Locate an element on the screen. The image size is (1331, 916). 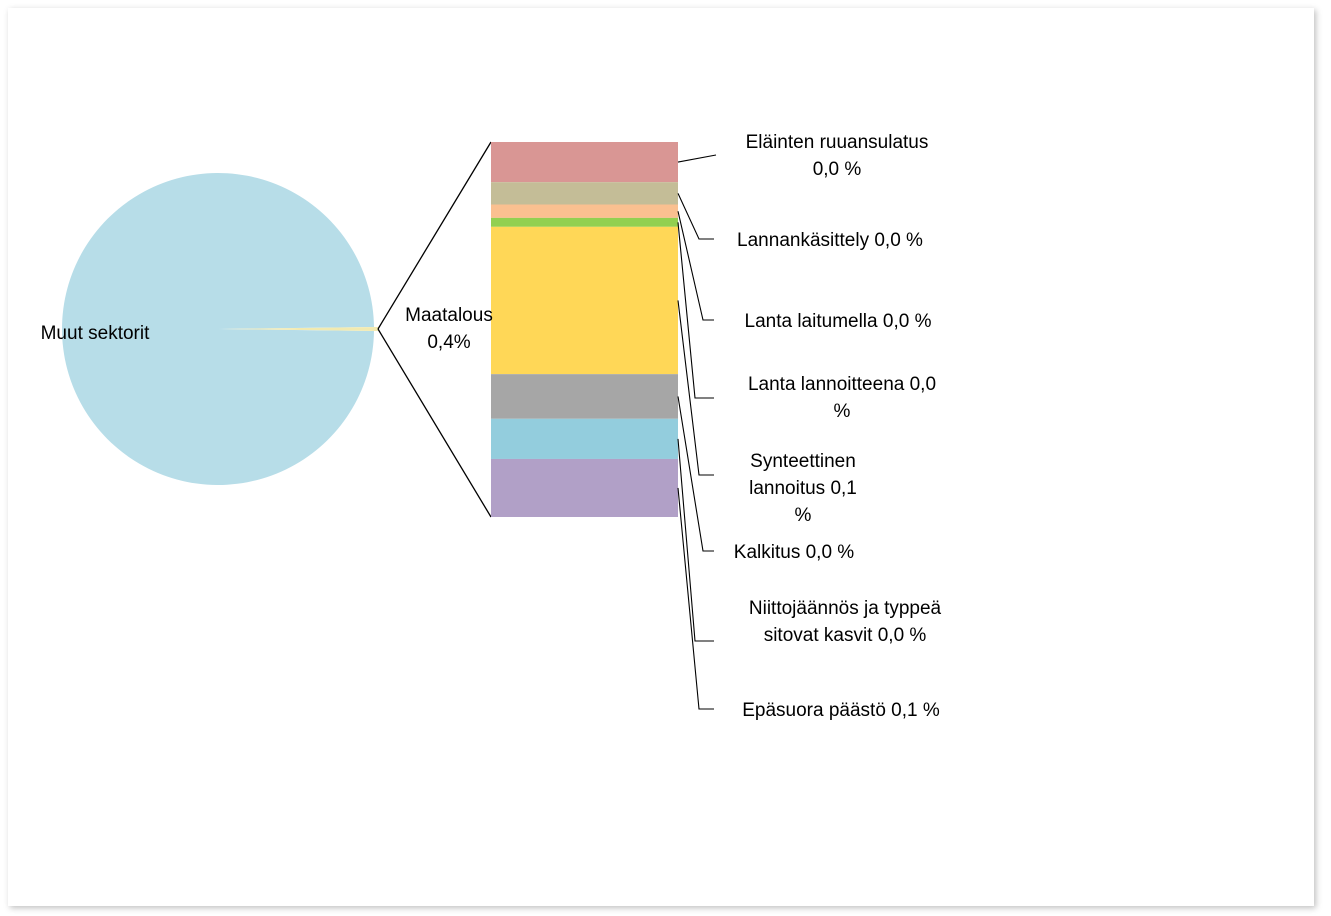
pie-slice-muut-sektorit is located at coordinates (218, 329).